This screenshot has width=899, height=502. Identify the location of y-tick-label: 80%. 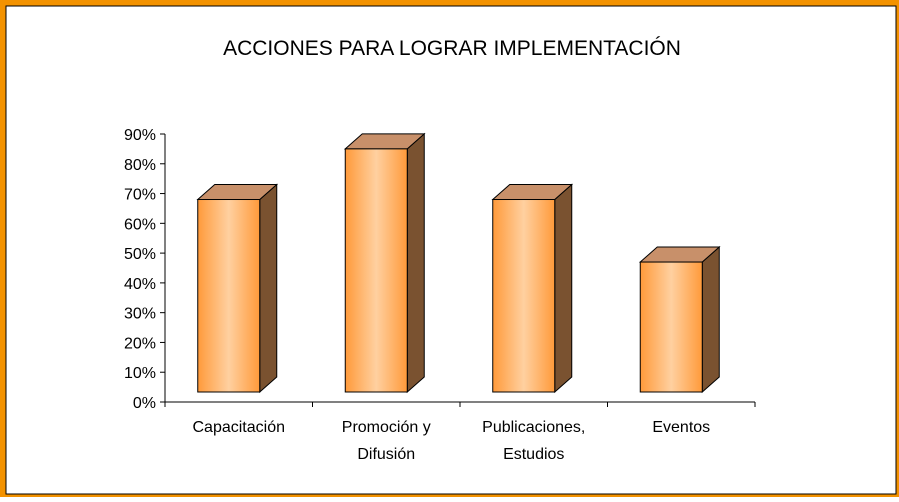
(140, 165).